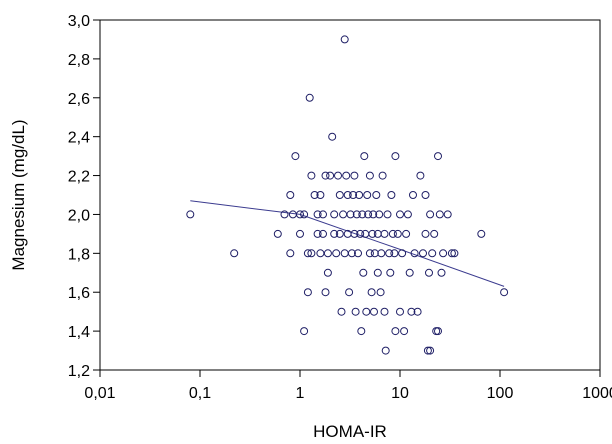 This screenshot has width=612, height=444. I want to click on y-tick-label: 3,0, so click(79, 21).